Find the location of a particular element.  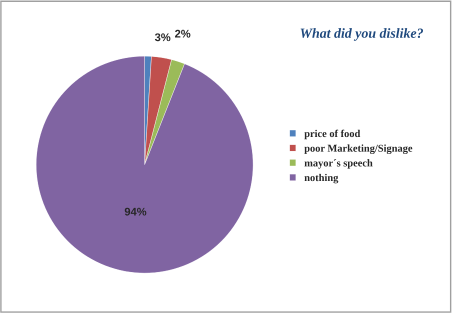

legend-label: price of food is located at coordinates (332, 135).